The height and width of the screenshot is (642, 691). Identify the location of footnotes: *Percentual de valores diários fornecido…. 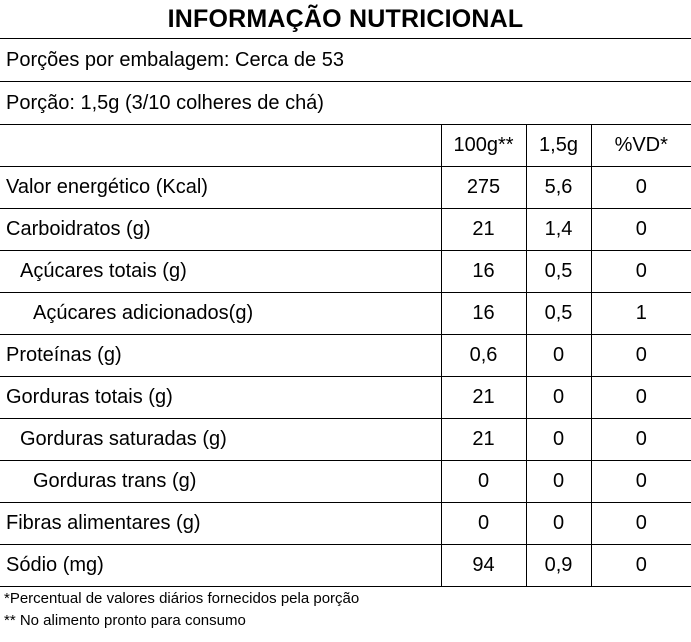
(345, 609).